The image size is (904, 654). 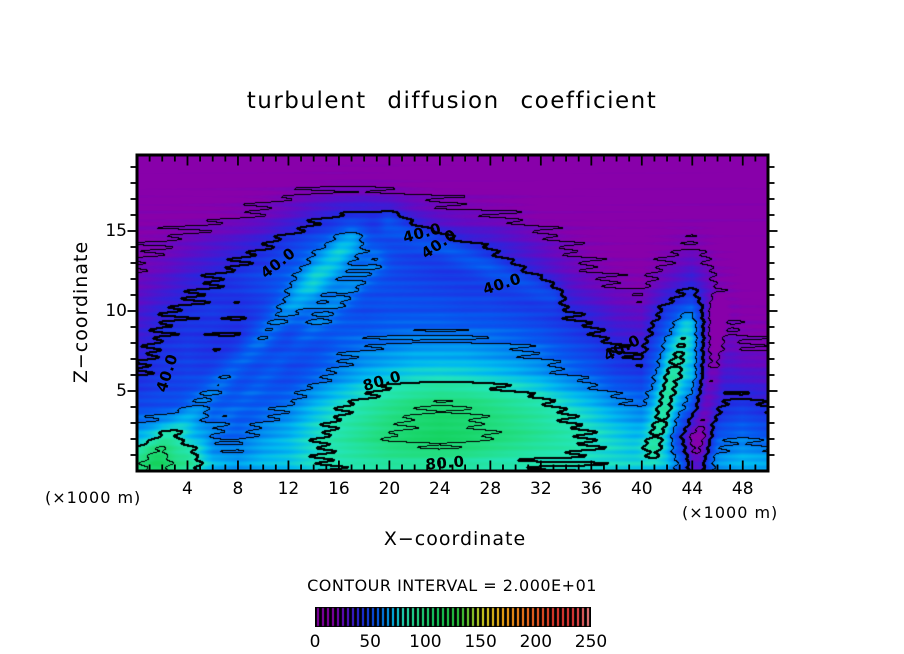 What do you see at coordinates (116, 231) in the screenshot?
I see `z-tick-label: 15` at bounding box center [116, 231].